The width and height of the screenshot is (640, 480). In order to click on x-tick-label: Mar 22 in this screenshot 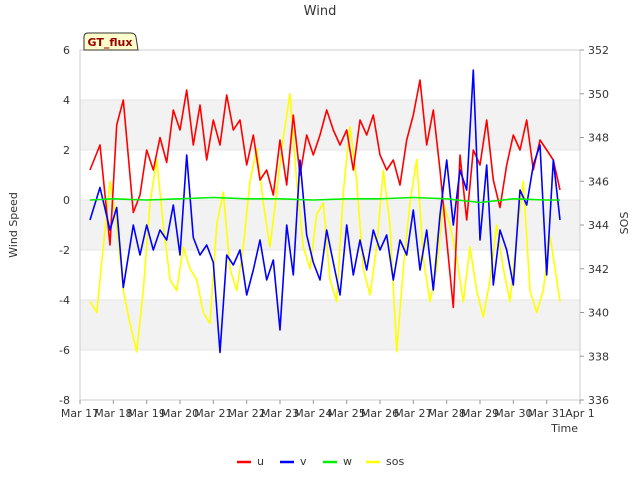, I will do `click(247, 413)`.